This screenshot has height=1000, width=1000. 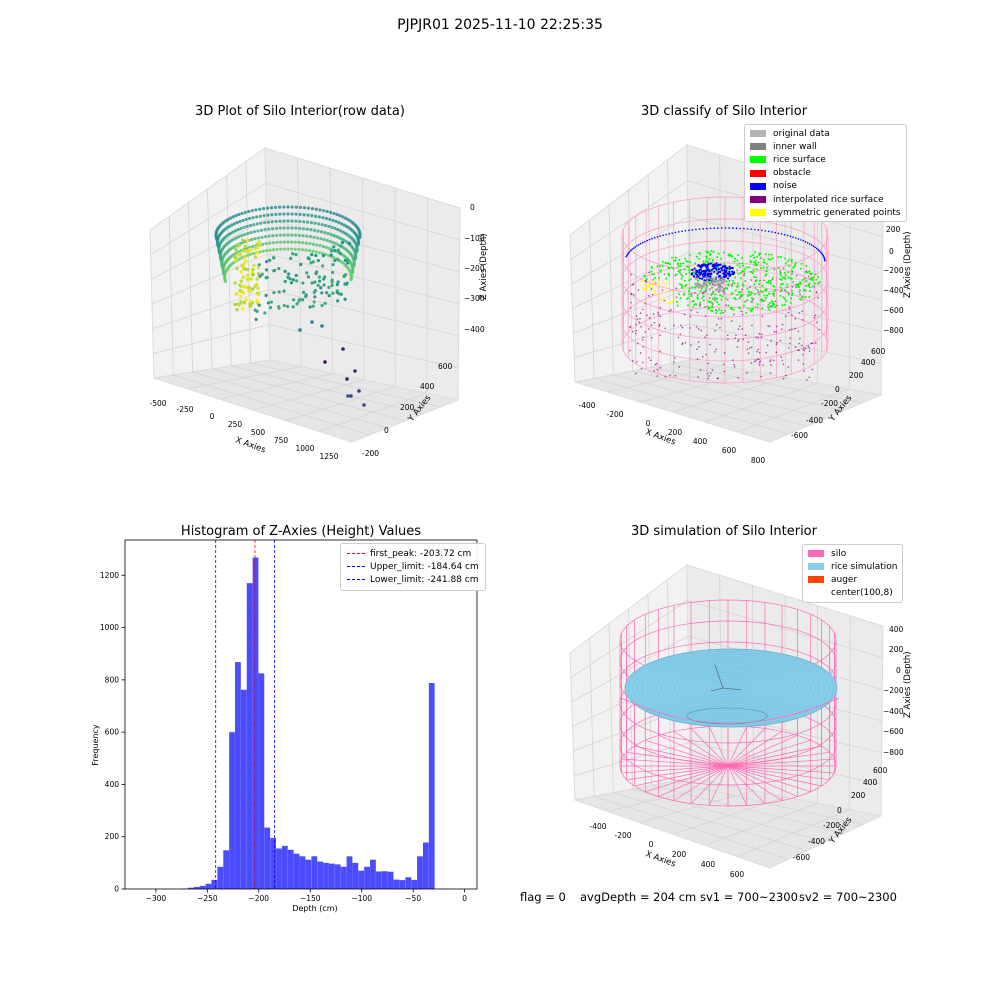 I want to click on tl-xtick: 0, so click(x=212, y=416).